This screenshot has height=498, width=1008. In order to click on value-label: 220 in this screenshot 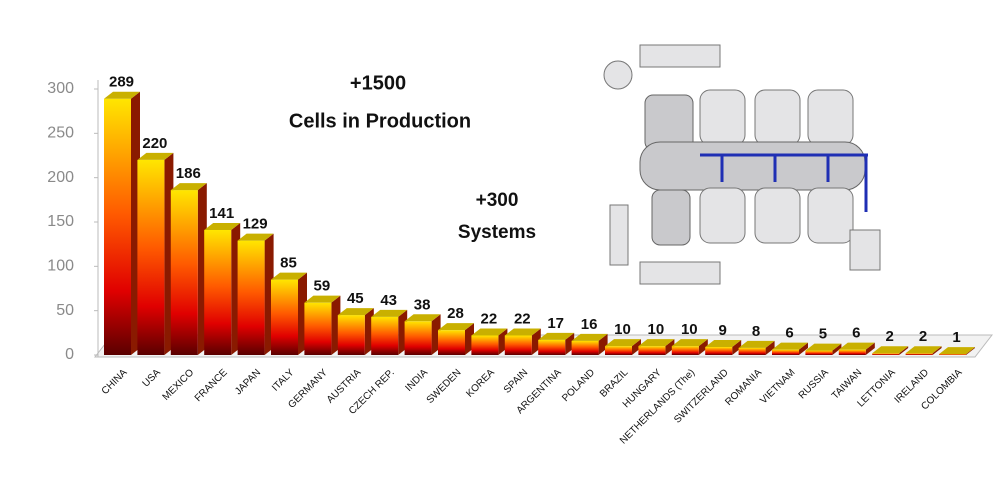, I will do `click(154, 143)`.